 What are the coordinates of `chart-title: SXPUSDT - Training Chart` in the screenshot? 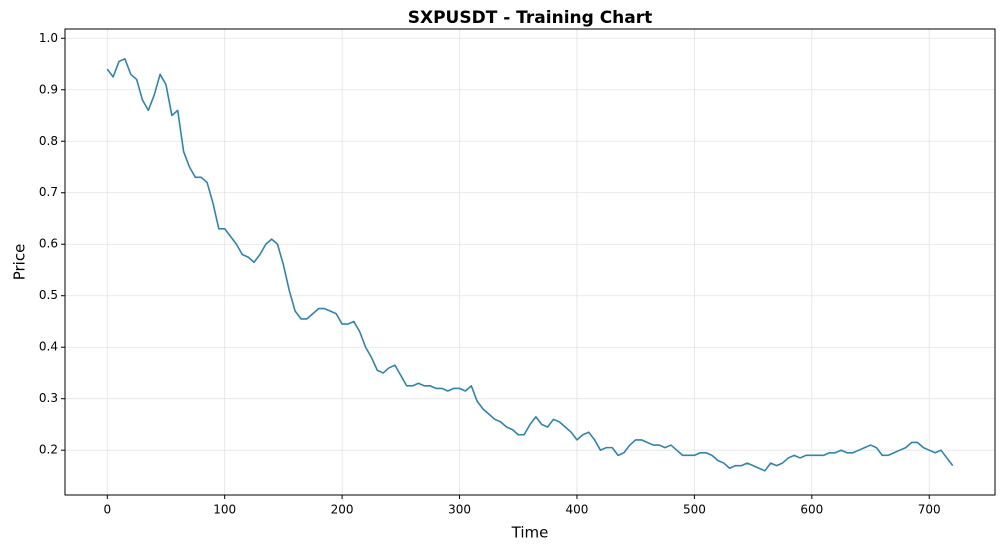 It's located at (530, 18).